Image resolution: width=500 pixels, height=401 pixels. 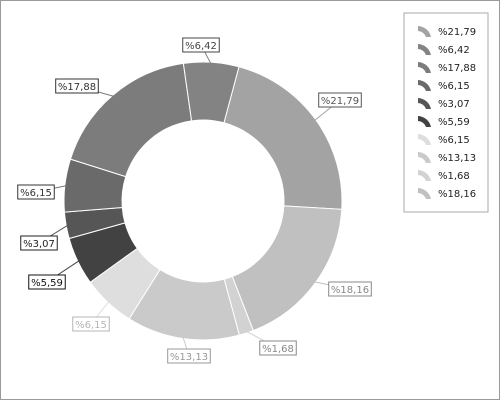 I want to click on legend-item: %18,16, so click(x=447, y=194).